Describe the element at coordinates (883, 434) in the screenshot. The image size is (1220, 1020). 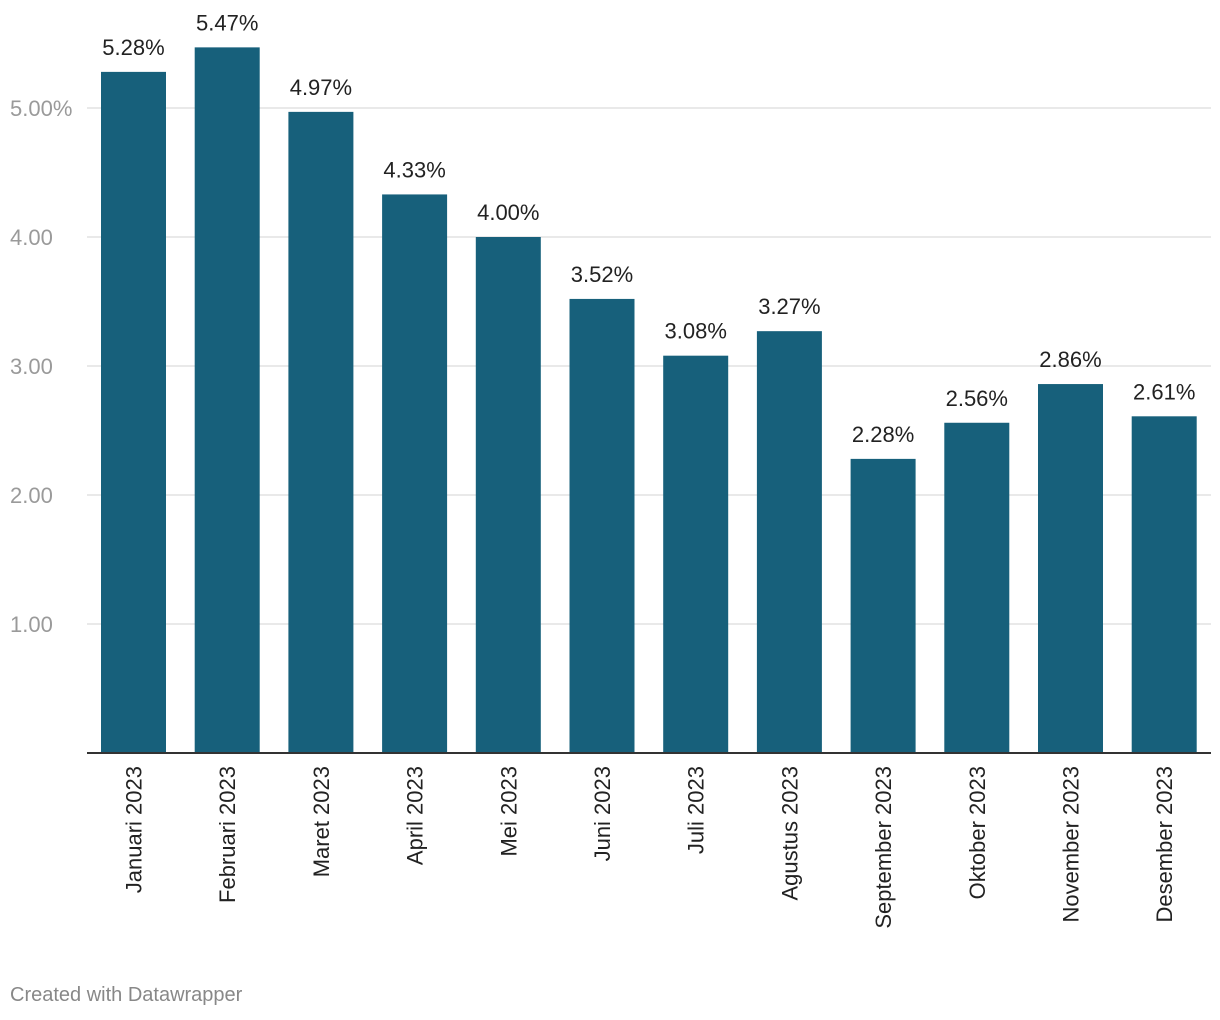
I see `data-label: 2.28%` at that location.